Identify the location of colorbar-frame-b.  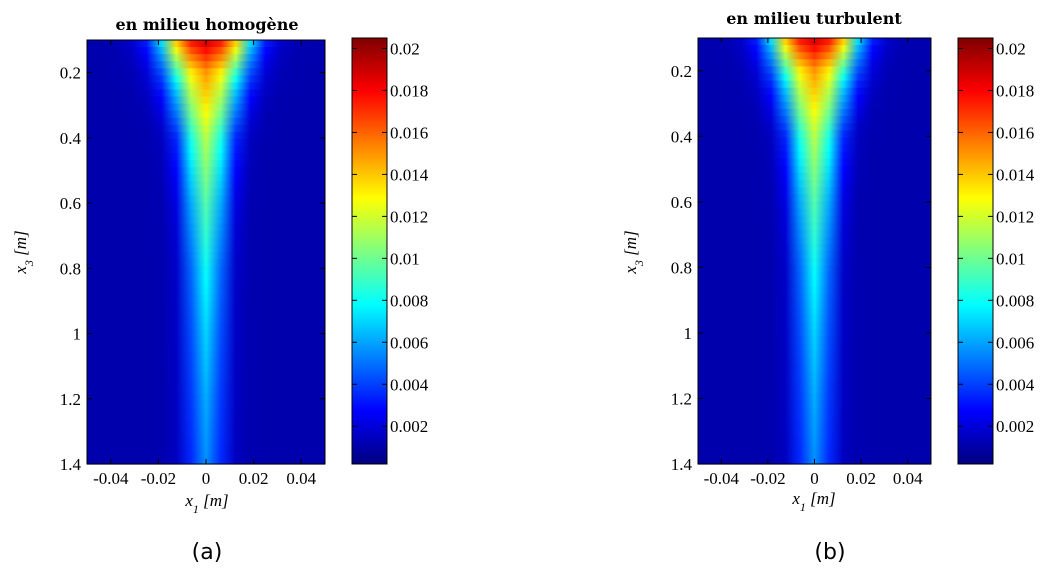
(975, 251).